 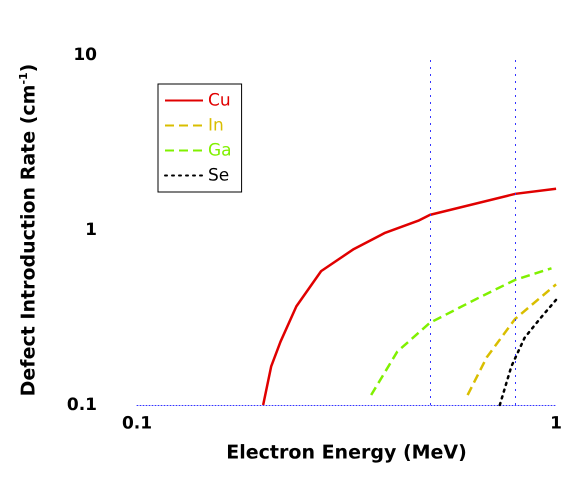 What do you see at coordinates (81, 405) in the screenshot?
I see `y-tick-label: 0.1` at bounding box center [81, 405].